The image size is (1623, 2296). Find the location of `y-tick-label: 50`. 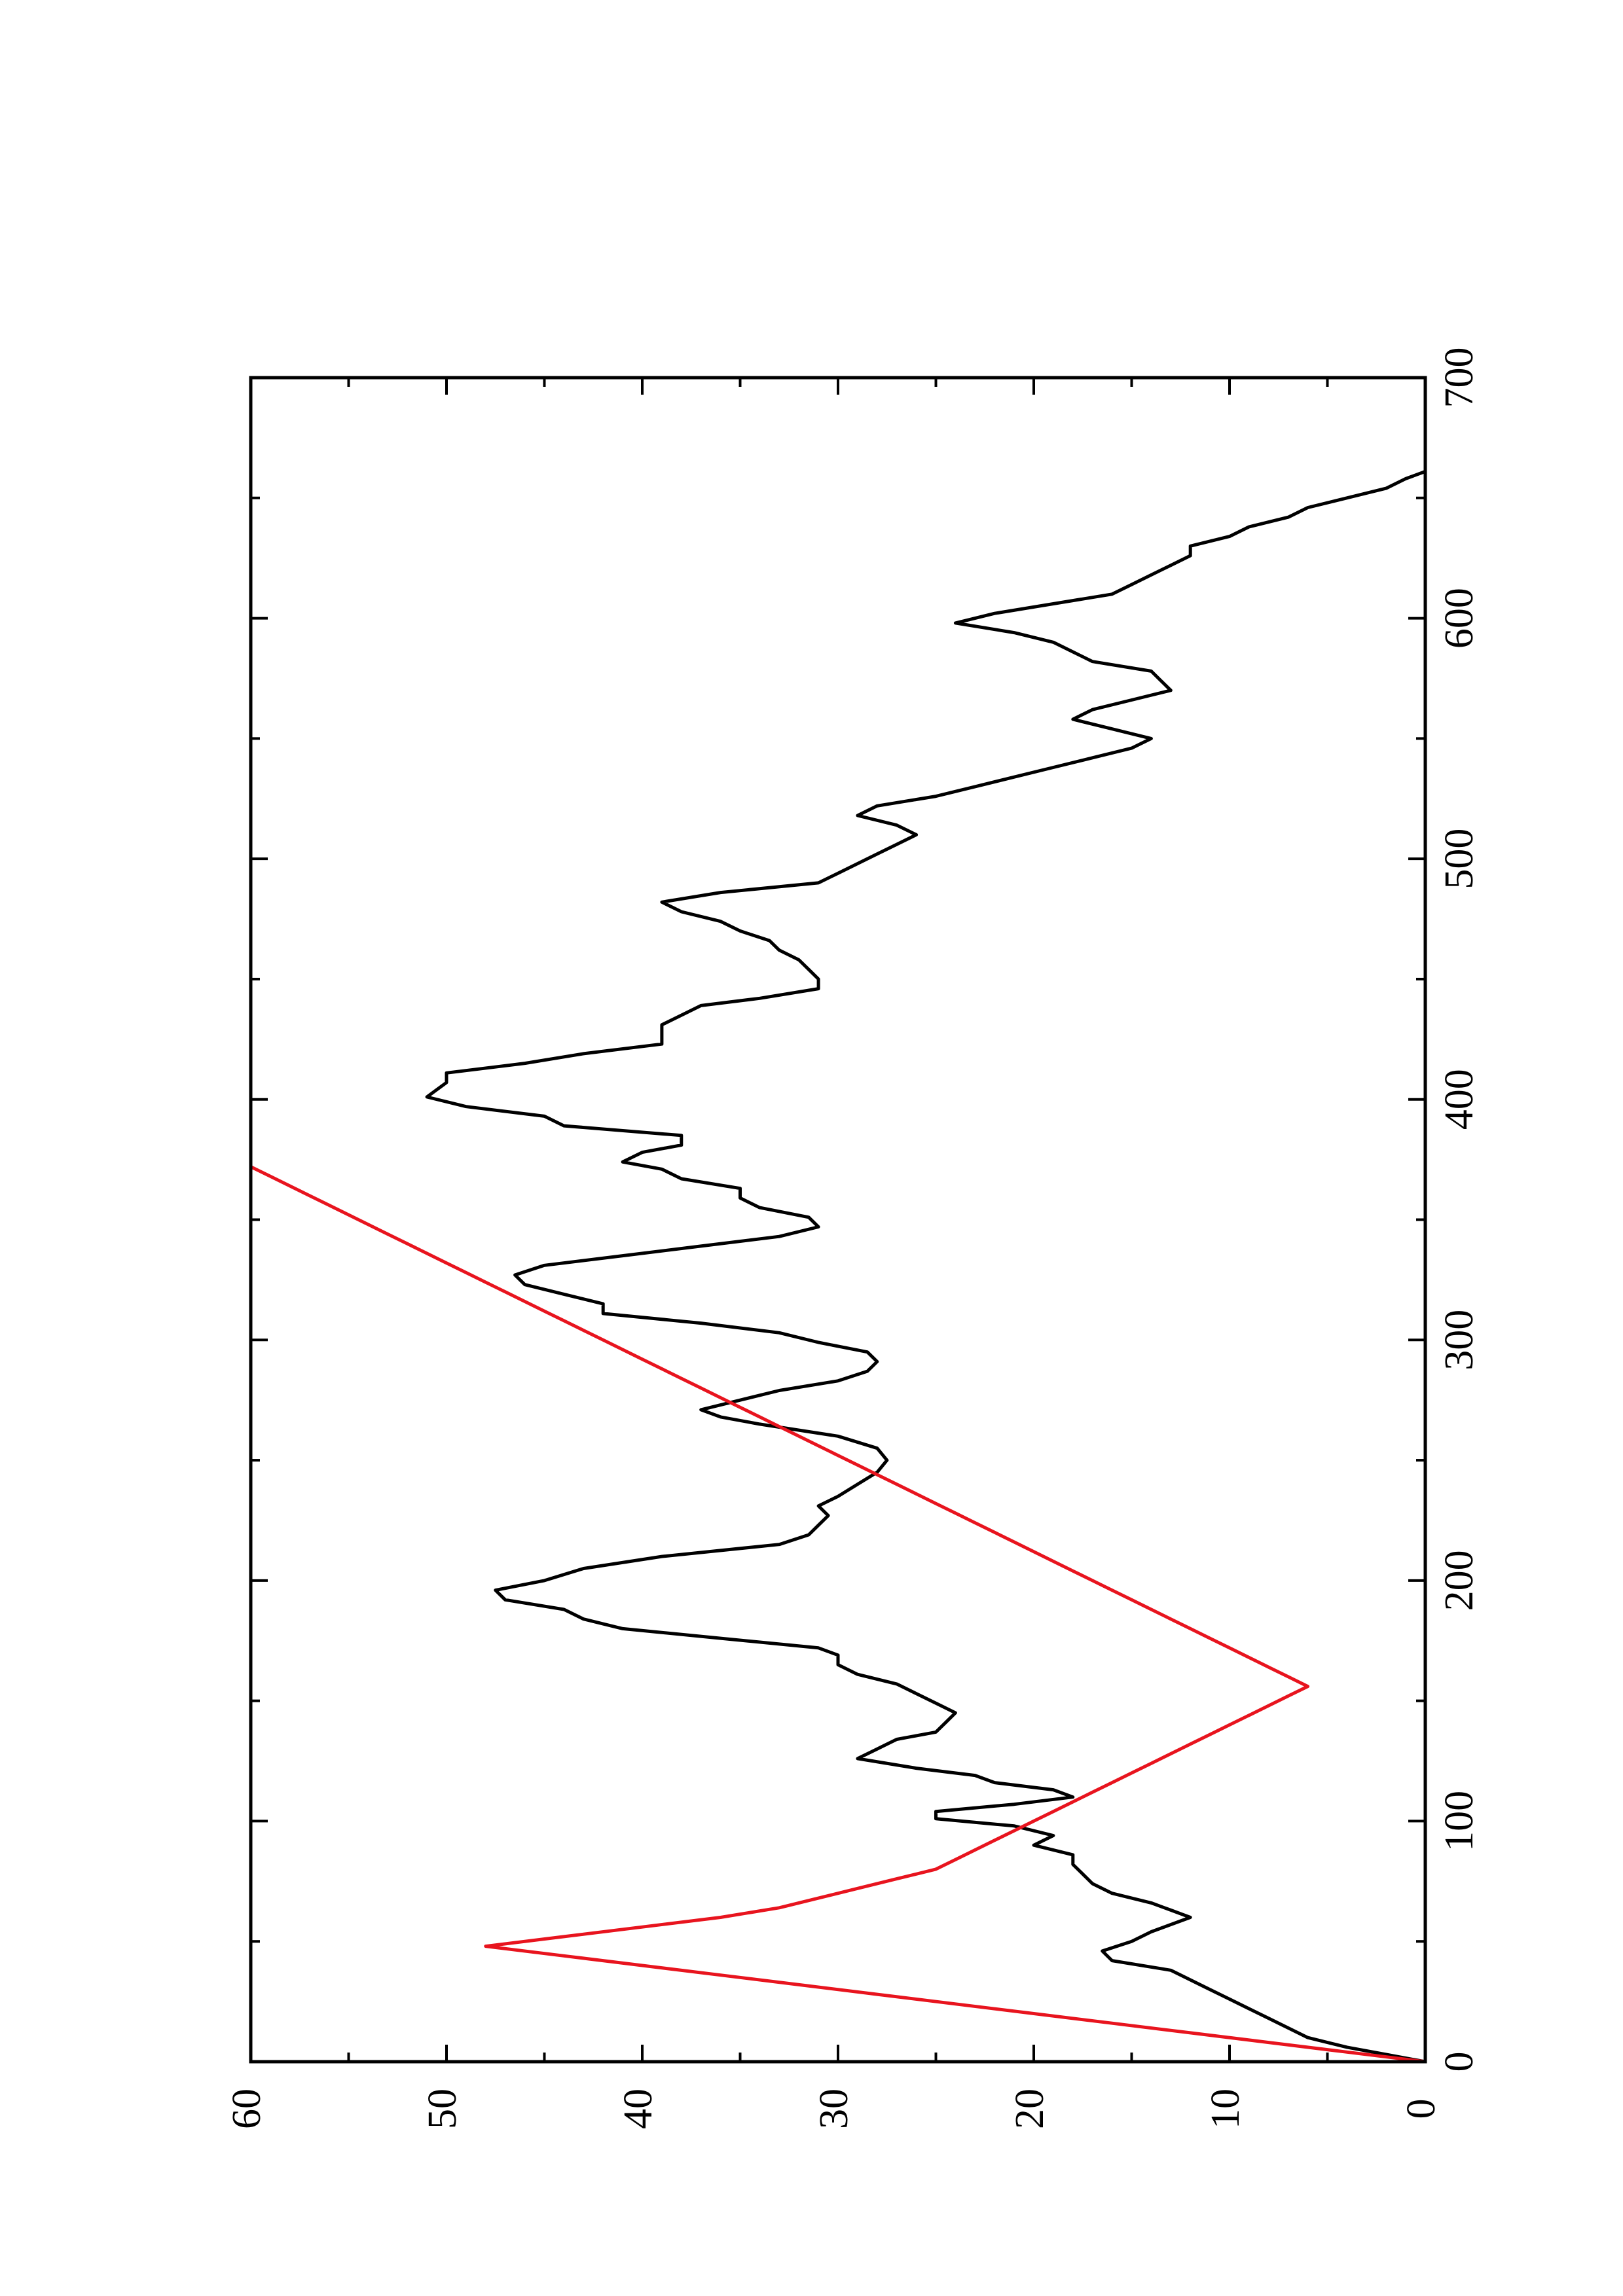

y-tick-label: 50 is located at coordinates (442, 2109).